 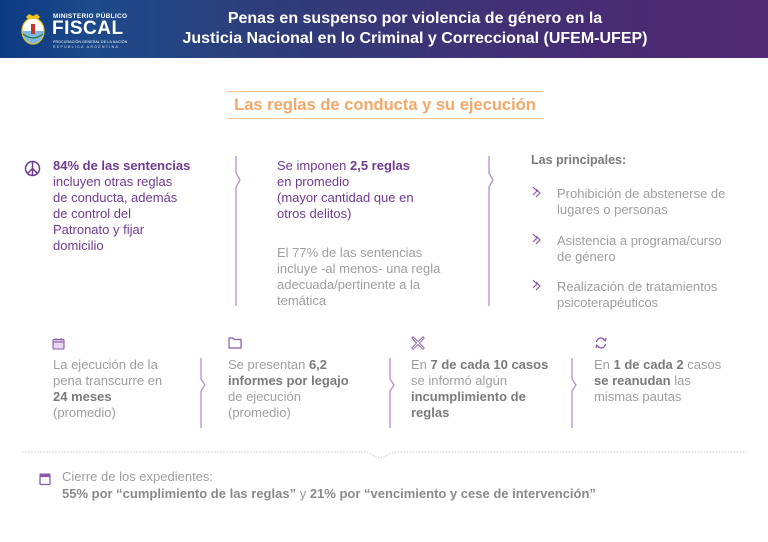 What do you see at coordinates (632, 380) in the screenshot?
I see `stat-bold: se reanudan` at bounding box center [632, 380].